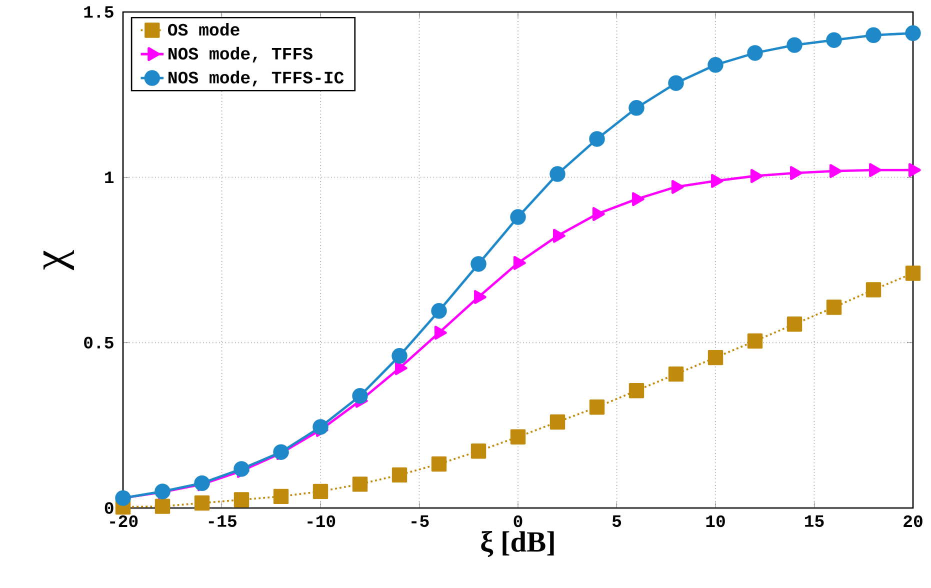 This screenshot has height=588, width=931. Describe the element at coordinates (913, 521) in the screenshot. I see `x-tick-label: 20` at that location.